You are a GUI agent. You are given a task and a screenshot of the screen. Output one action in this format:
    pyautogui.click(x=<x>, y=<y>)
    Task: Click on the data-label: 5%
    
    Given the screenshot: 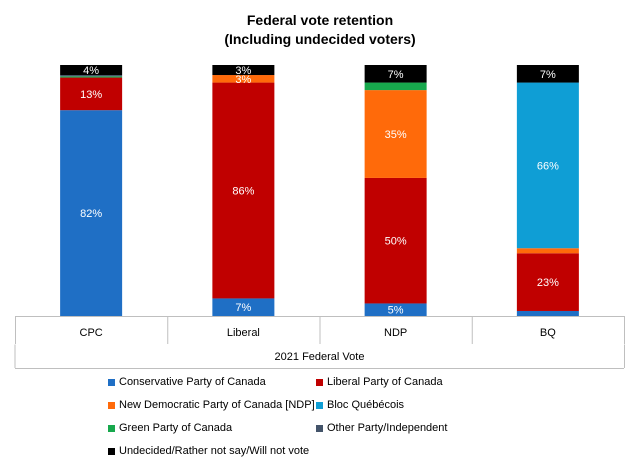 What is the action you would take?
    pyautogui.click(x=396, y=311)
    